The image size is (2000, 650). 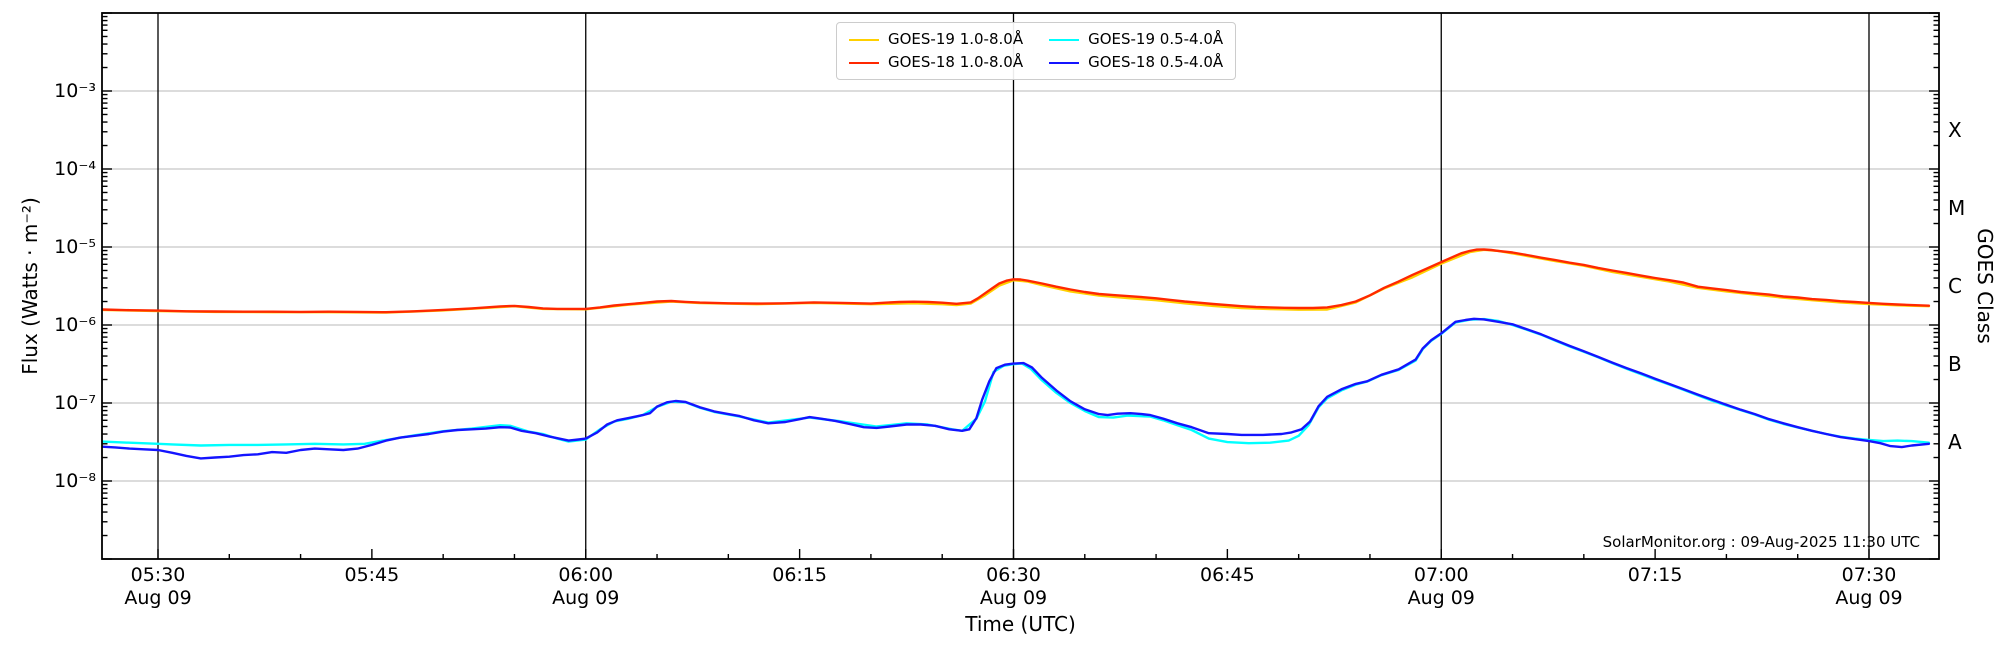 I want to click on goes19-long-line-swatch-icon, so click(x=864, y=39).